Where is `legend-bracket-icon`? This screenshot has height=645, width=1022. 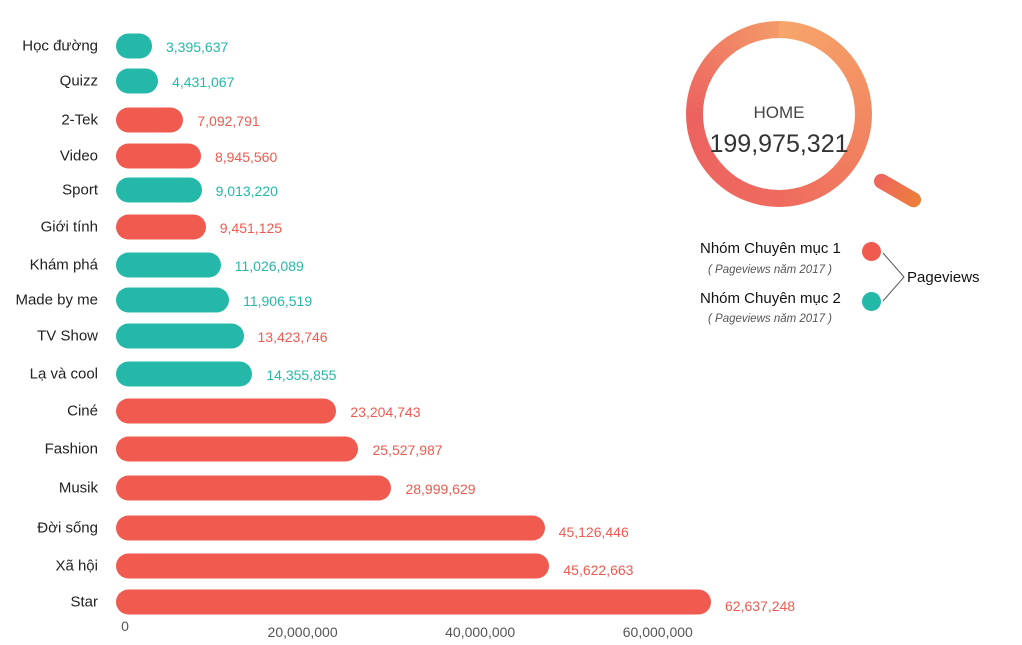
legend-bracket-icon is located at coordinates (893, 277).